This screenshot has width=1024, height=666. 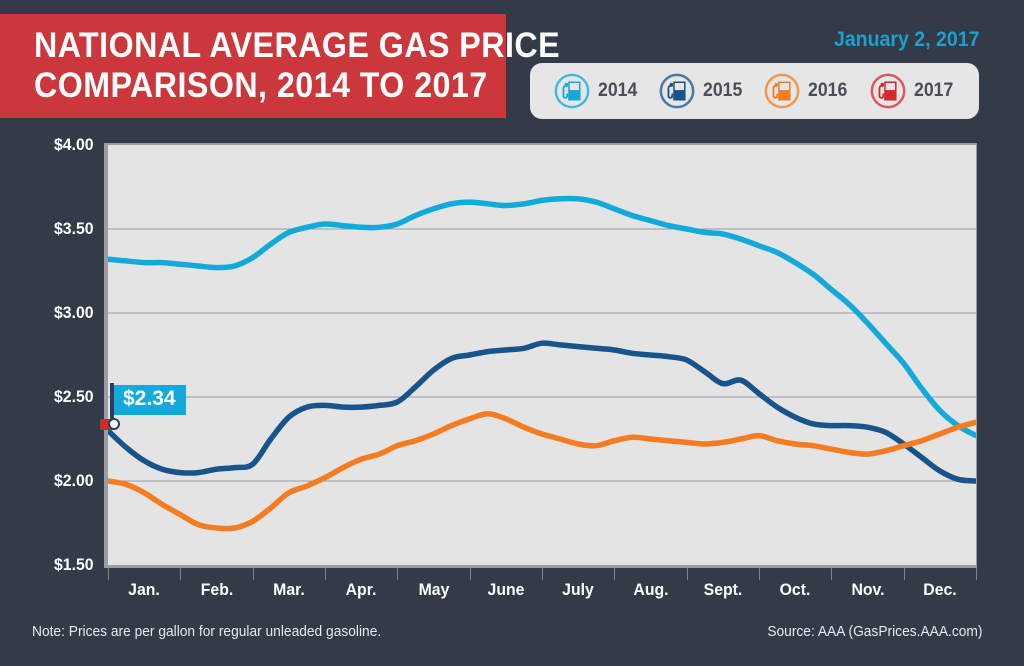 What do you see at coordinates (261, 85) in the screenshot?
I see `page-title-line-2: COMPARISON, 2014 TO 2017` at bounding box center [261, 85].